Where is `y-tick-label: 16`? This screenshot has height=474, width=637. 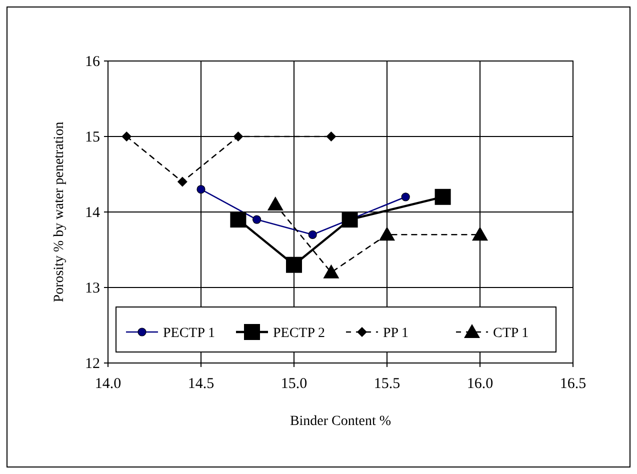 y-tick-label: 16 is located at coordinates (92, 62).